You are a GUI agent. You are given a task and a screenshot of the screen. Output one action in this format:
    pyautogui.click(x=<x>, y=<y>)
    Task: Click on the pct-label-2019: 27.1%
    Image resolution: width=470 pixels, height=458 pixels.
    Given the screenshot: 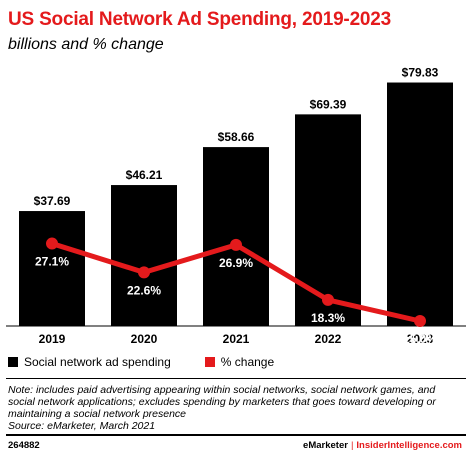 What is the action you would take?
    pyautogui.click(x=52, y=262)
    